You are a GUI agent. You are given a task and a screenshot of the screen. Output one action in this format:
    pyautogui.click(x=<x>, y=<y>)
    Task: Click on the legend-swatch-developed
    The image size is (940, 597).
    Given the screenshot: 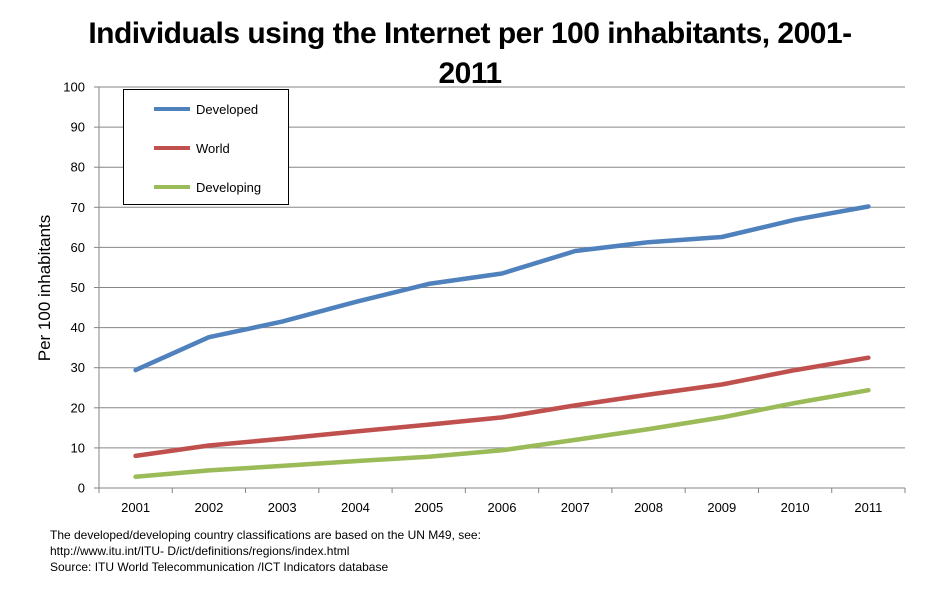 What is the action you would take?
    pyautogui.click(x=172, y=109)
    